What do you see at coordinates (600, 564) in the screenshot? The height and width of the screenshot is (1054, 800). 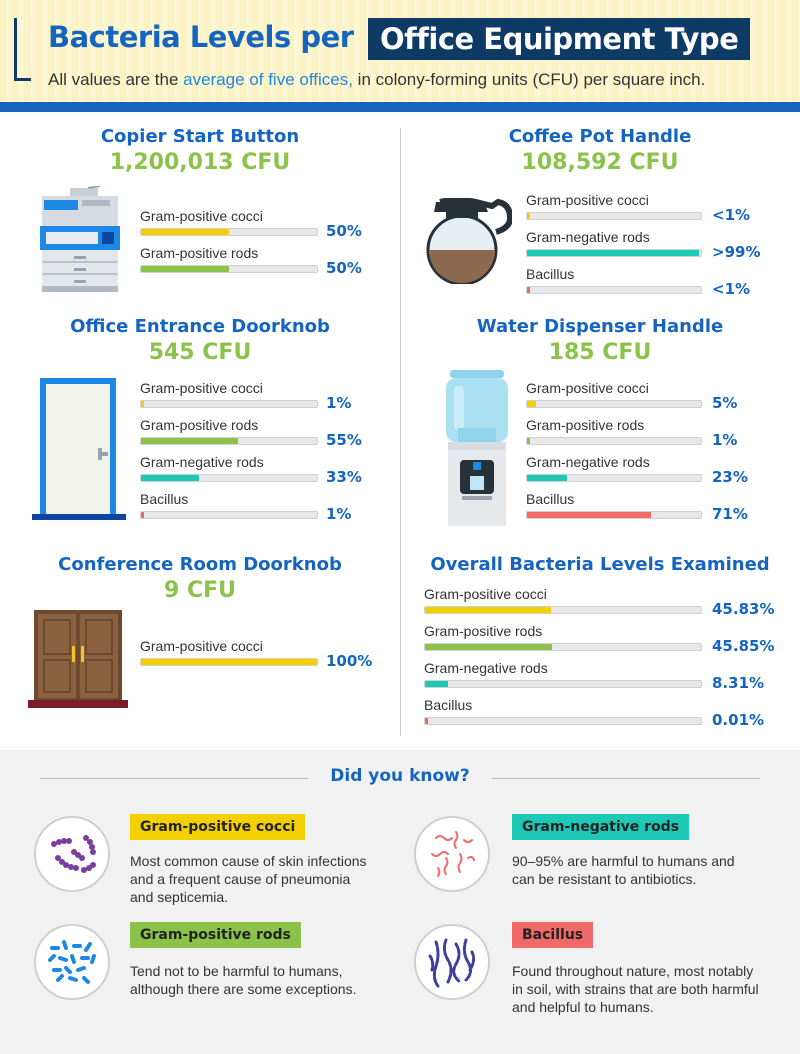 I see `panel-title: Overall Bacteria Levels Examined` at bounding box center [600, 564].